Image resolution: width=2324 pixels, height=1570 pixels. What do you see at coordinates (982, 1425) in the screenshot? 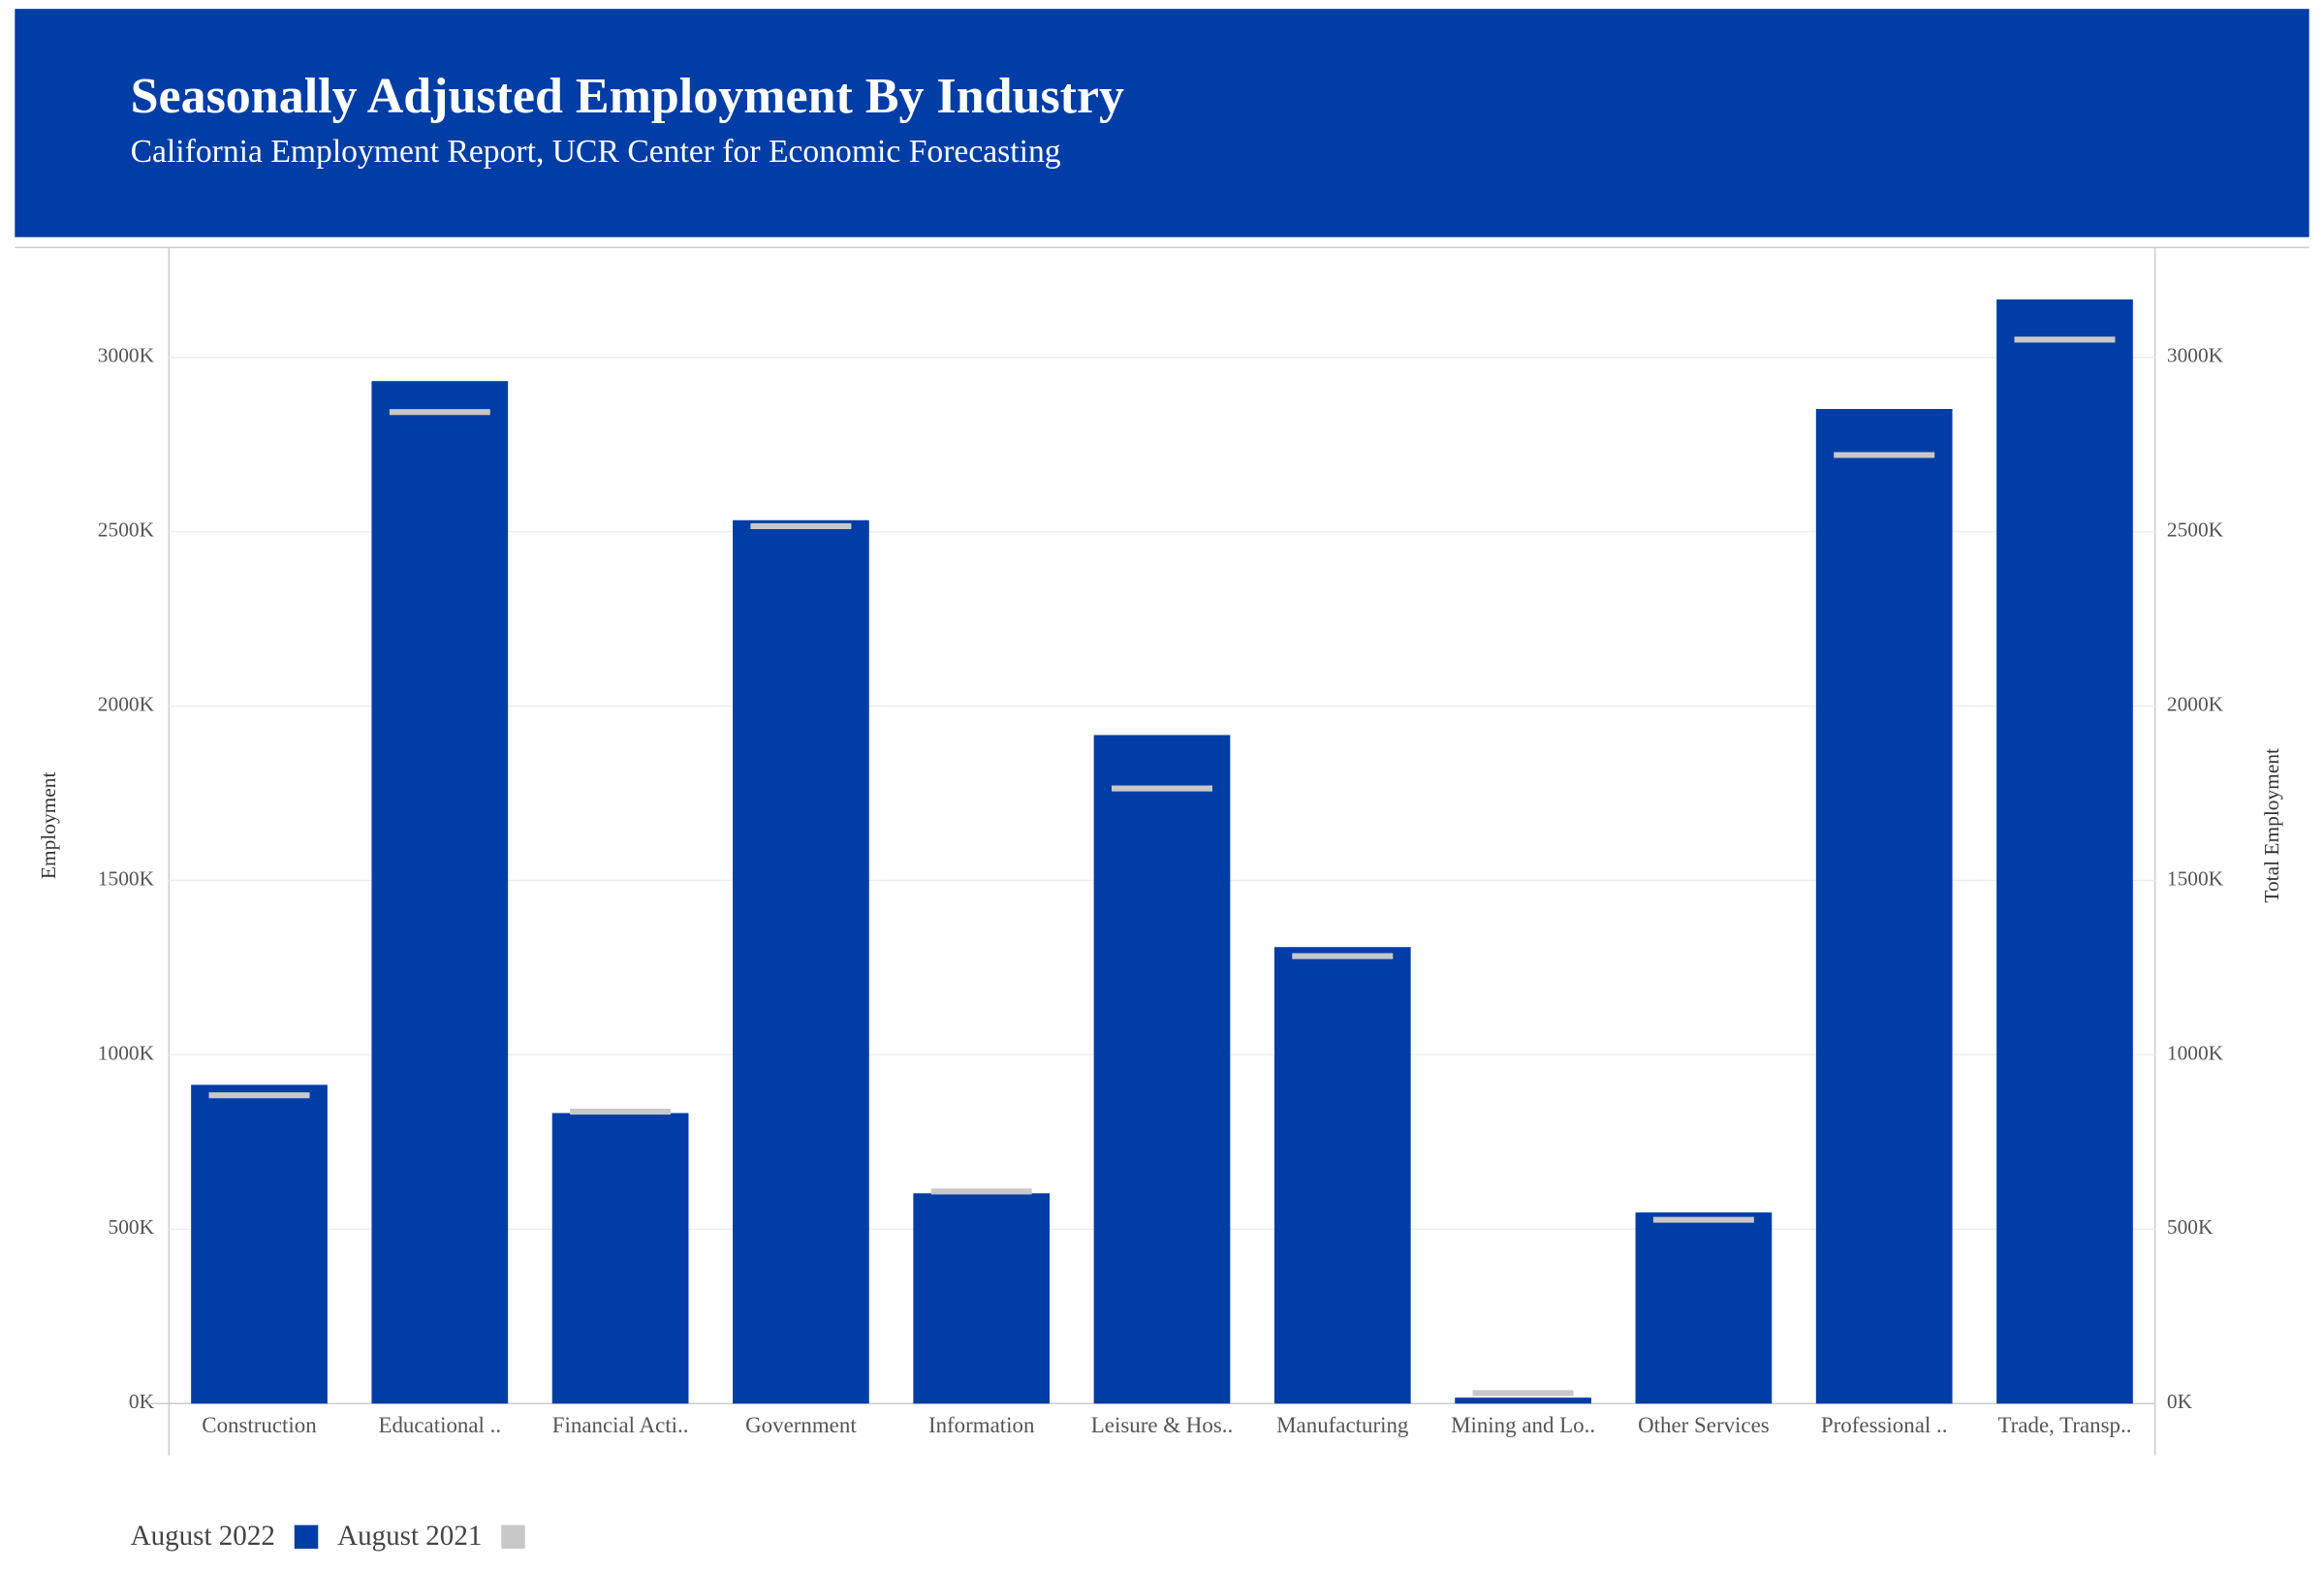
I see `x-tick-label: Information` at bounding box center [982, 1425].